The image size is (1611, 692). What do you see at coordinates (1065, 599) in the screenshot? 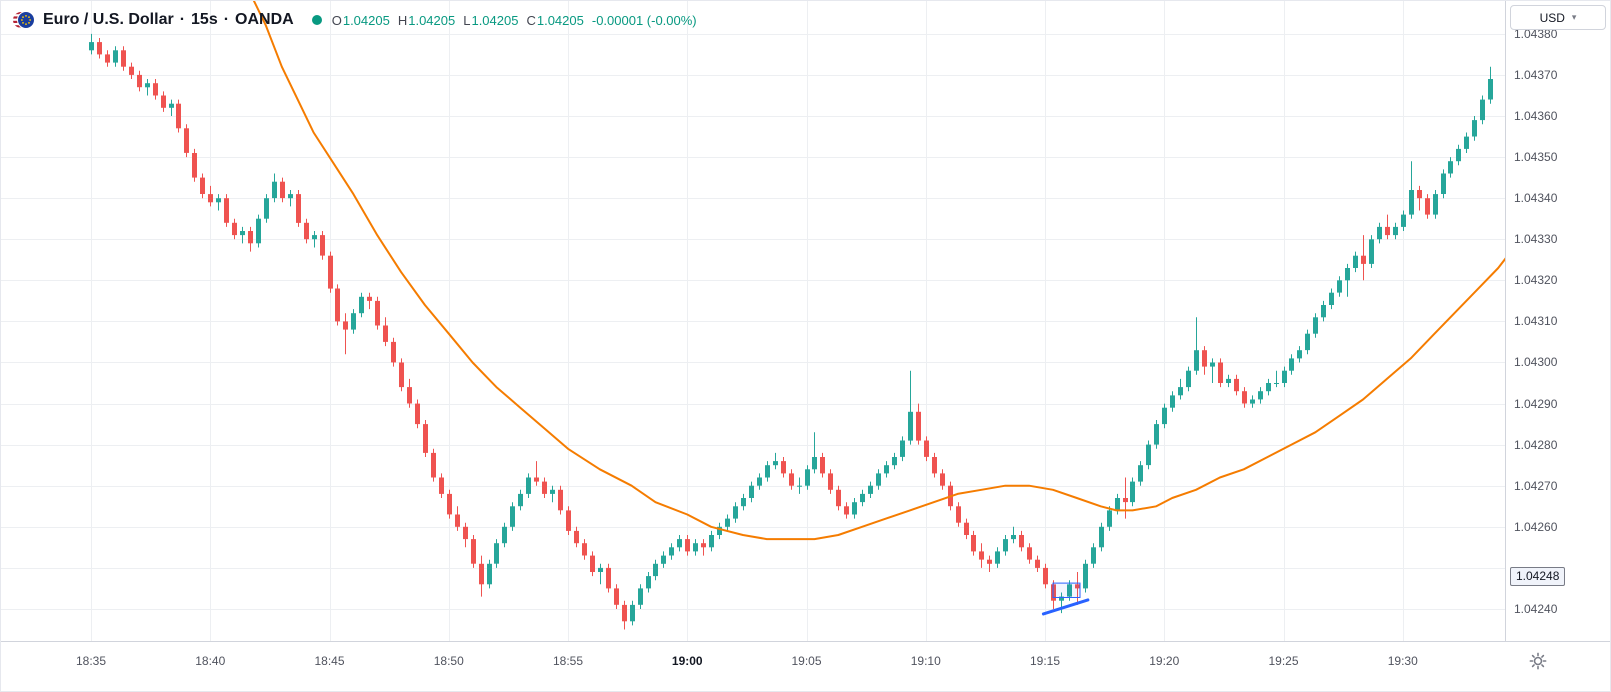
I see `trend-line-drawing` at bounding box center [1065, 599].